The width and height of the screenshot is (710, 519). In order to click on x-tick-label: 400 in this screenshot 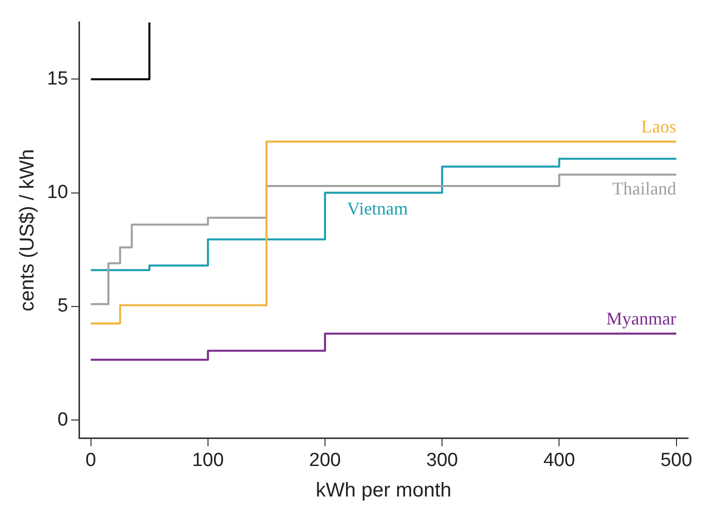, I will do `click(559, 460)`.